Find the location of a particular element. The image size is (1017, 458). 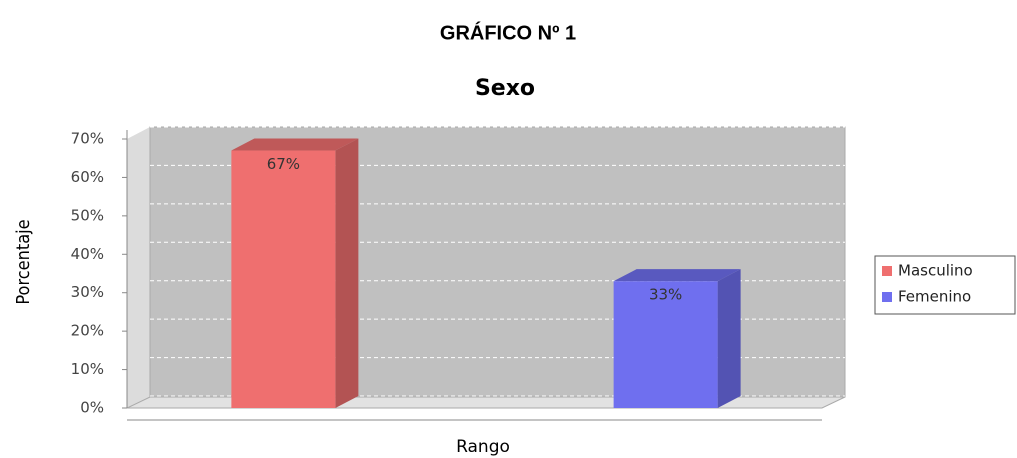

y-tick-label: 50% is located at coordinates (87, 215).